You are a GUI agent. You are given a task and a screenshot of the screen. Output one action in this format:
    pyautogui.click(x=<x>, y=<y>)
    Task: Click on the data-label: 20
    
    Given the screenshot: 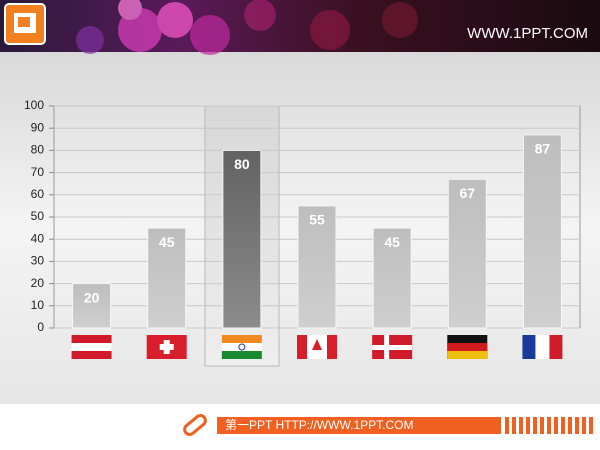 What is the action you would take?
    pyautogui.click(x=92, y=297)
    